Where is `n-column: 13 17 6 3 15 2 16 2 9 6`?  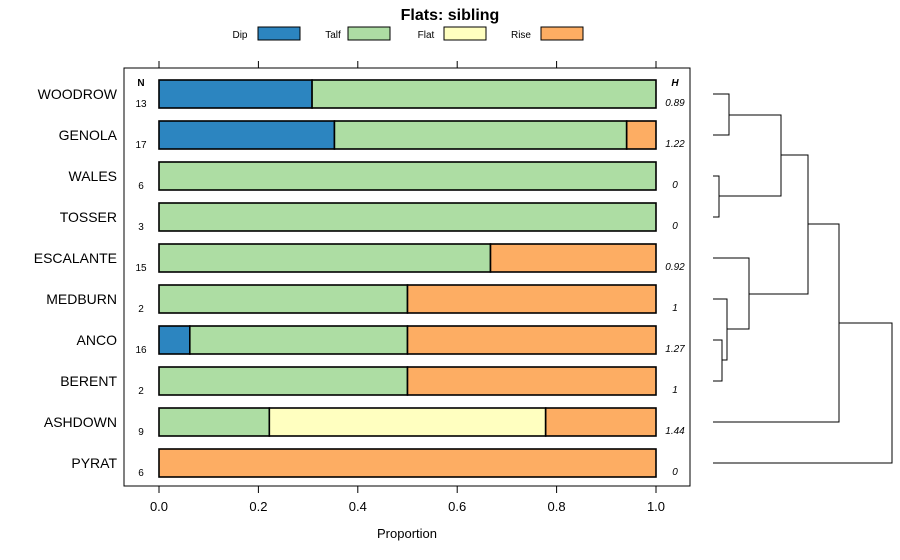
n-column: 13 17 6 3 15 2 16 2 9 6 is located at coordinates (141, 289).